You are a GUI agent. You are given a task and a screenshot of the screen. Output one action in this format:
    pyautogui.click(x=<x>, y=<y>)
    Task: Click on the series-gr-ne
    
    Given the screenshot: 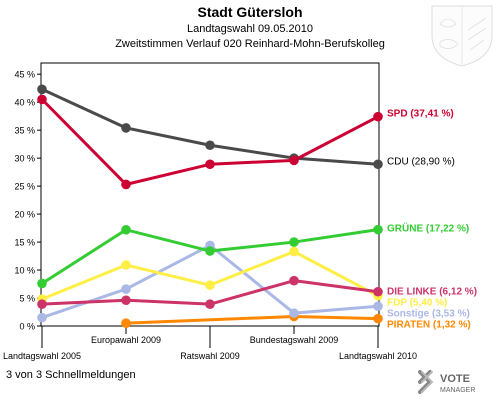 What is the action you would take?
    pyautogui.click(x=210, y=256)
    